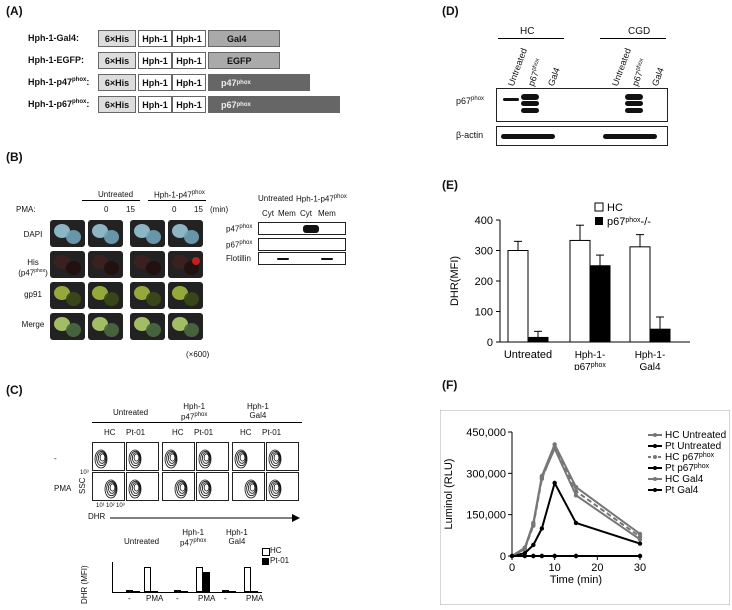  What do you see at coordinates (255, 598) in the screenshot?
I see `c-bar-xtick: PMA` at bounding box center [255, 598].